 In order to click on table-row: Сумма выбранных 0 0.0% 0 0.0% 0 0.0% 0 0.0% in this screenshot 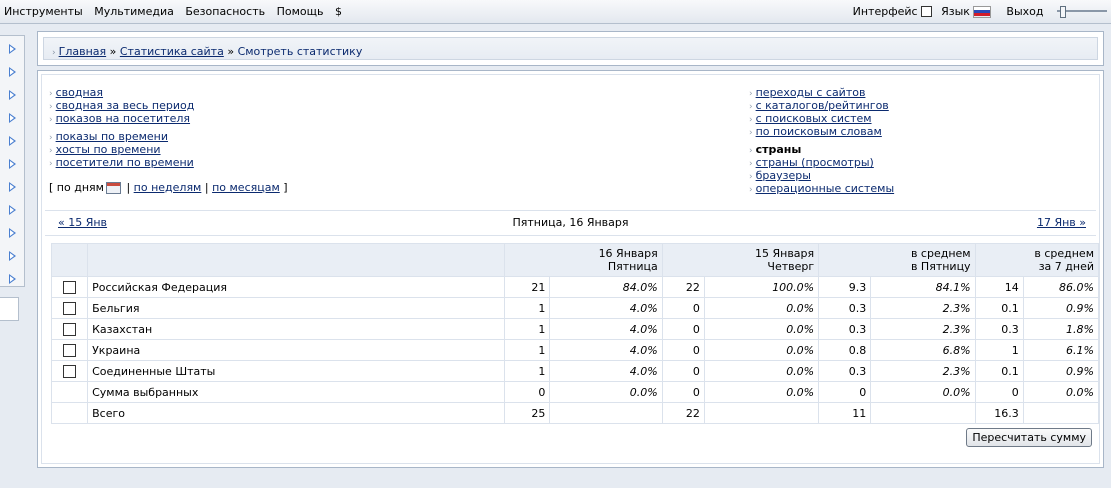, I will do `click(575, 392)`.